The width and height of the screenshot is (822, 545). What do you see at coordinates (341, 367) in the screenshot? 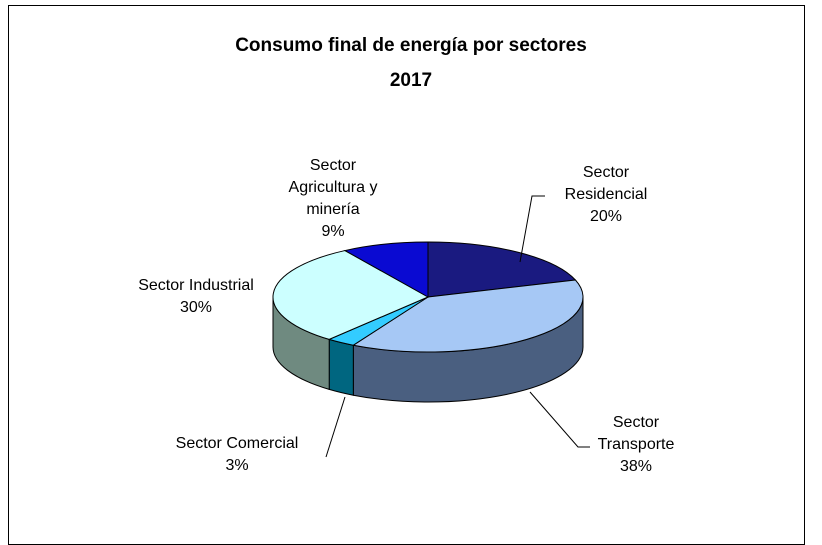
I see `slice-side` at bounding box center [341, 367].